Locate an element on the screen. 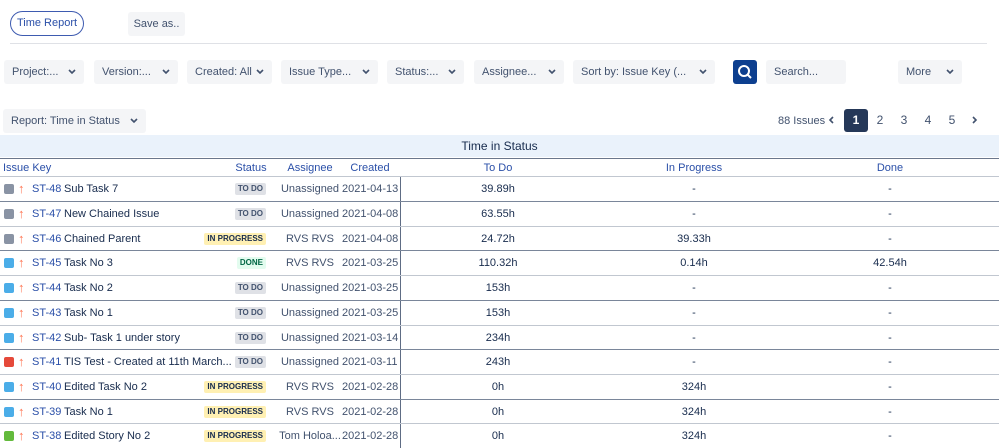 This screenshot has width=999, height=448. page-number: 2 is located at coordinates (880, 120).